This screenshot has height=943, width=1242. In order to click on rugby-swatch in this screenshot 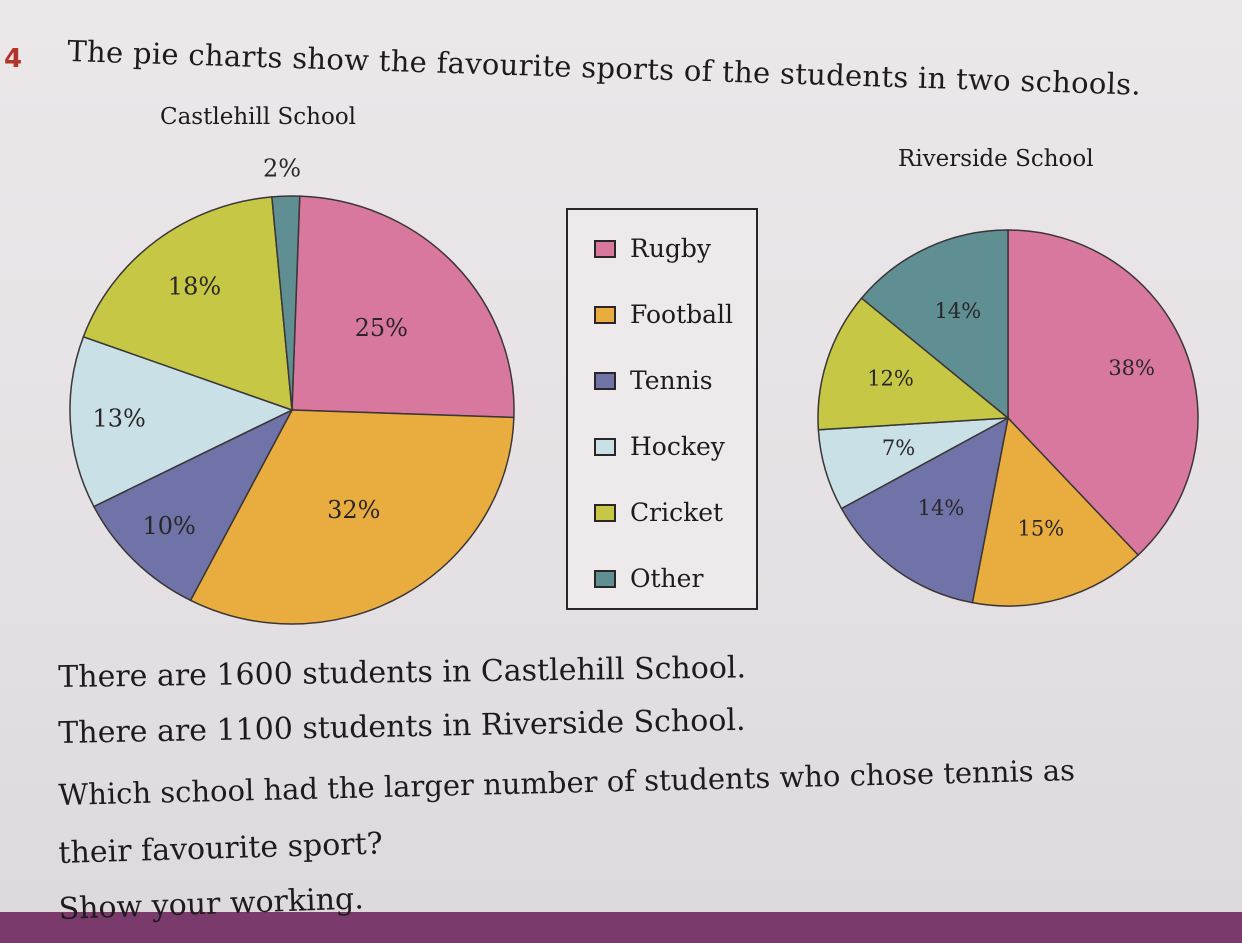, I will do `click(605, 248)`.